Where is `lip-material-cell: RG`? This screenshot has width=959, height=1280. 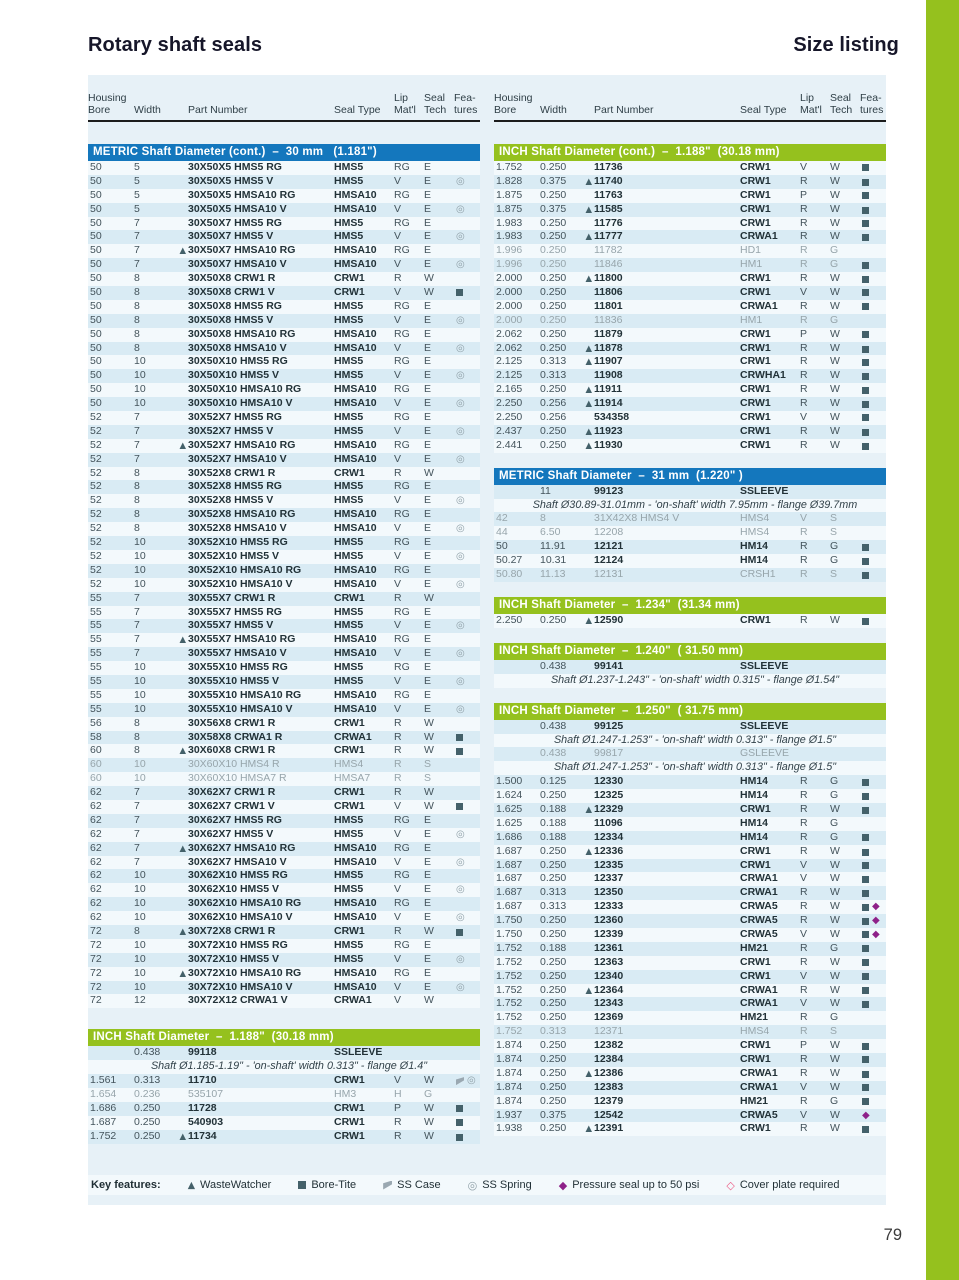 lip-material-cell: RG is located at coordinates (402, 167).